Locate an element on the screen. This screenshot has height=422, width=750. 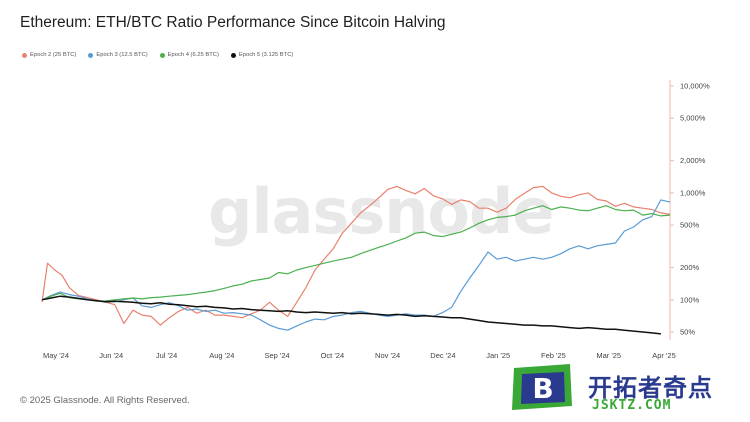
y-tick-label: 500% is located at coordinates (690, 225).